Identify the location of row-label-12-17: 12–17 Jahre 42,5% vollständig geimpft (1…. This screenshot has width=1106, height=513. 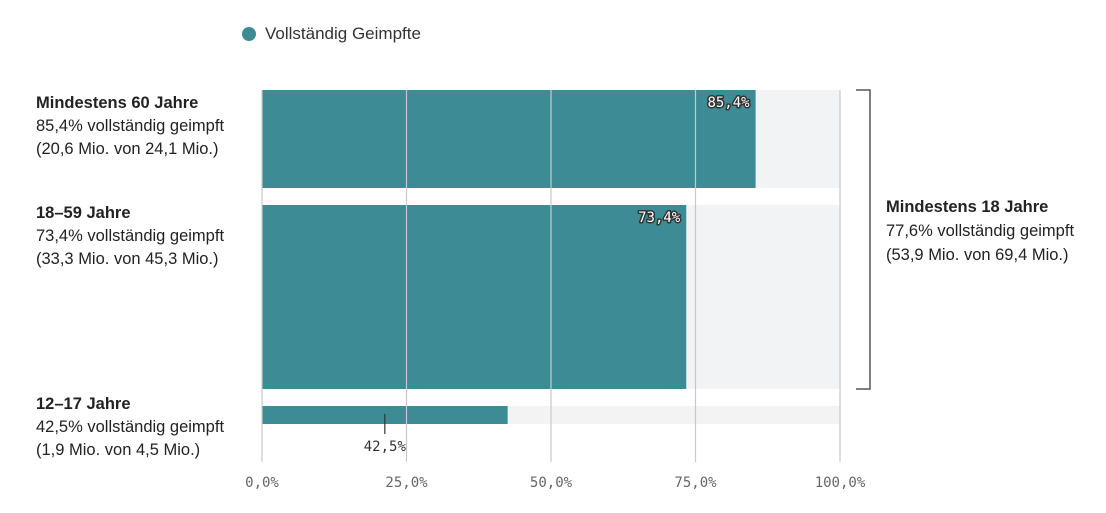
(130, 427).